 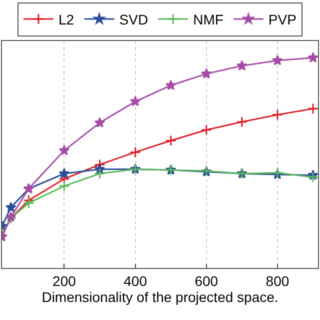 I want to click on legend-label: NMF, so click(x=208, y=20).